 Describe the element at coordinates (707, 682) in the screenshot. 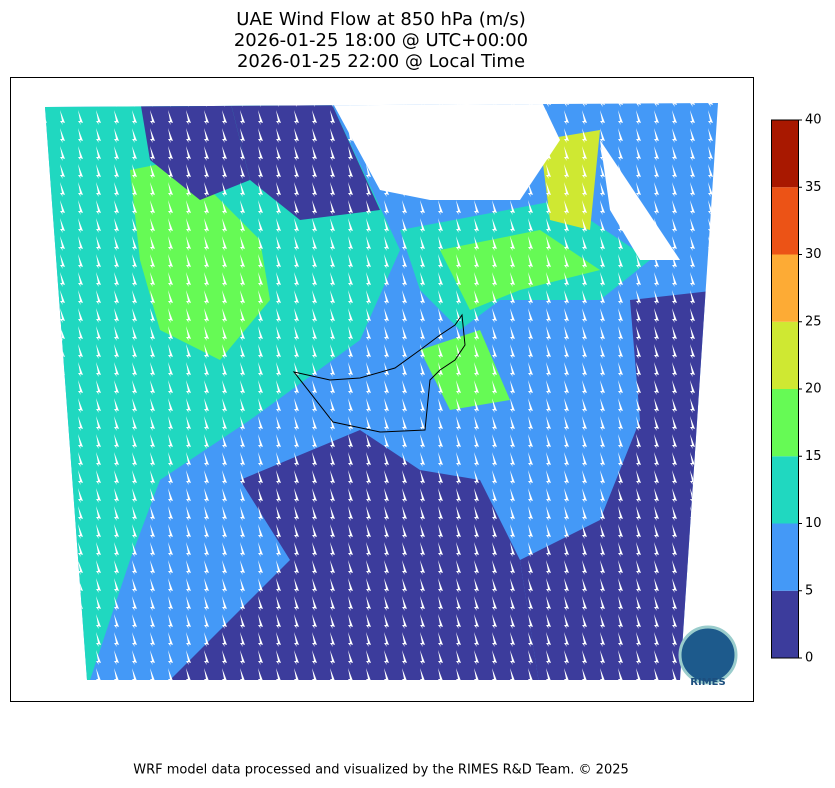

I see `logo-text: RIMES` at that location.